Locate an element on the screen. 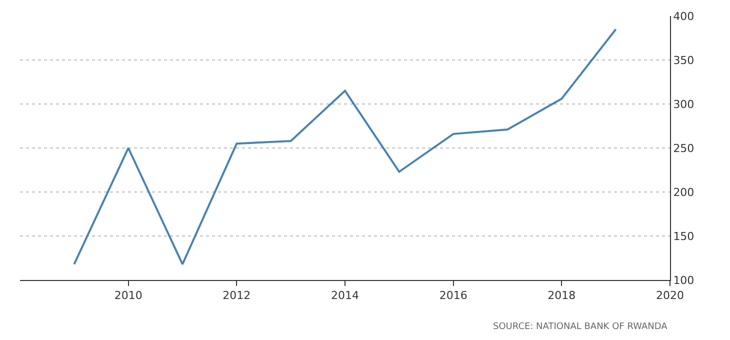 The height and width of the screenshot is (340, 730). x-tick-label: 2010 is located at coordinates (128, 295).